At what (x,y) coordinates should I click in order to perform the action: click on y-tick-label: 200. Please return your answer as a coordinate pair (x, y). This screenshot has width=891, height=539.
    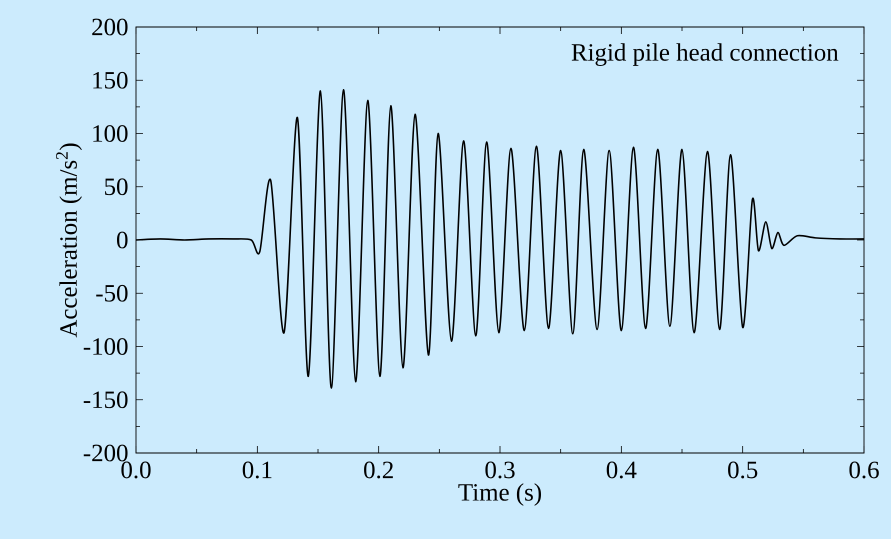
    Looking at the image, I should click on (110, 27).